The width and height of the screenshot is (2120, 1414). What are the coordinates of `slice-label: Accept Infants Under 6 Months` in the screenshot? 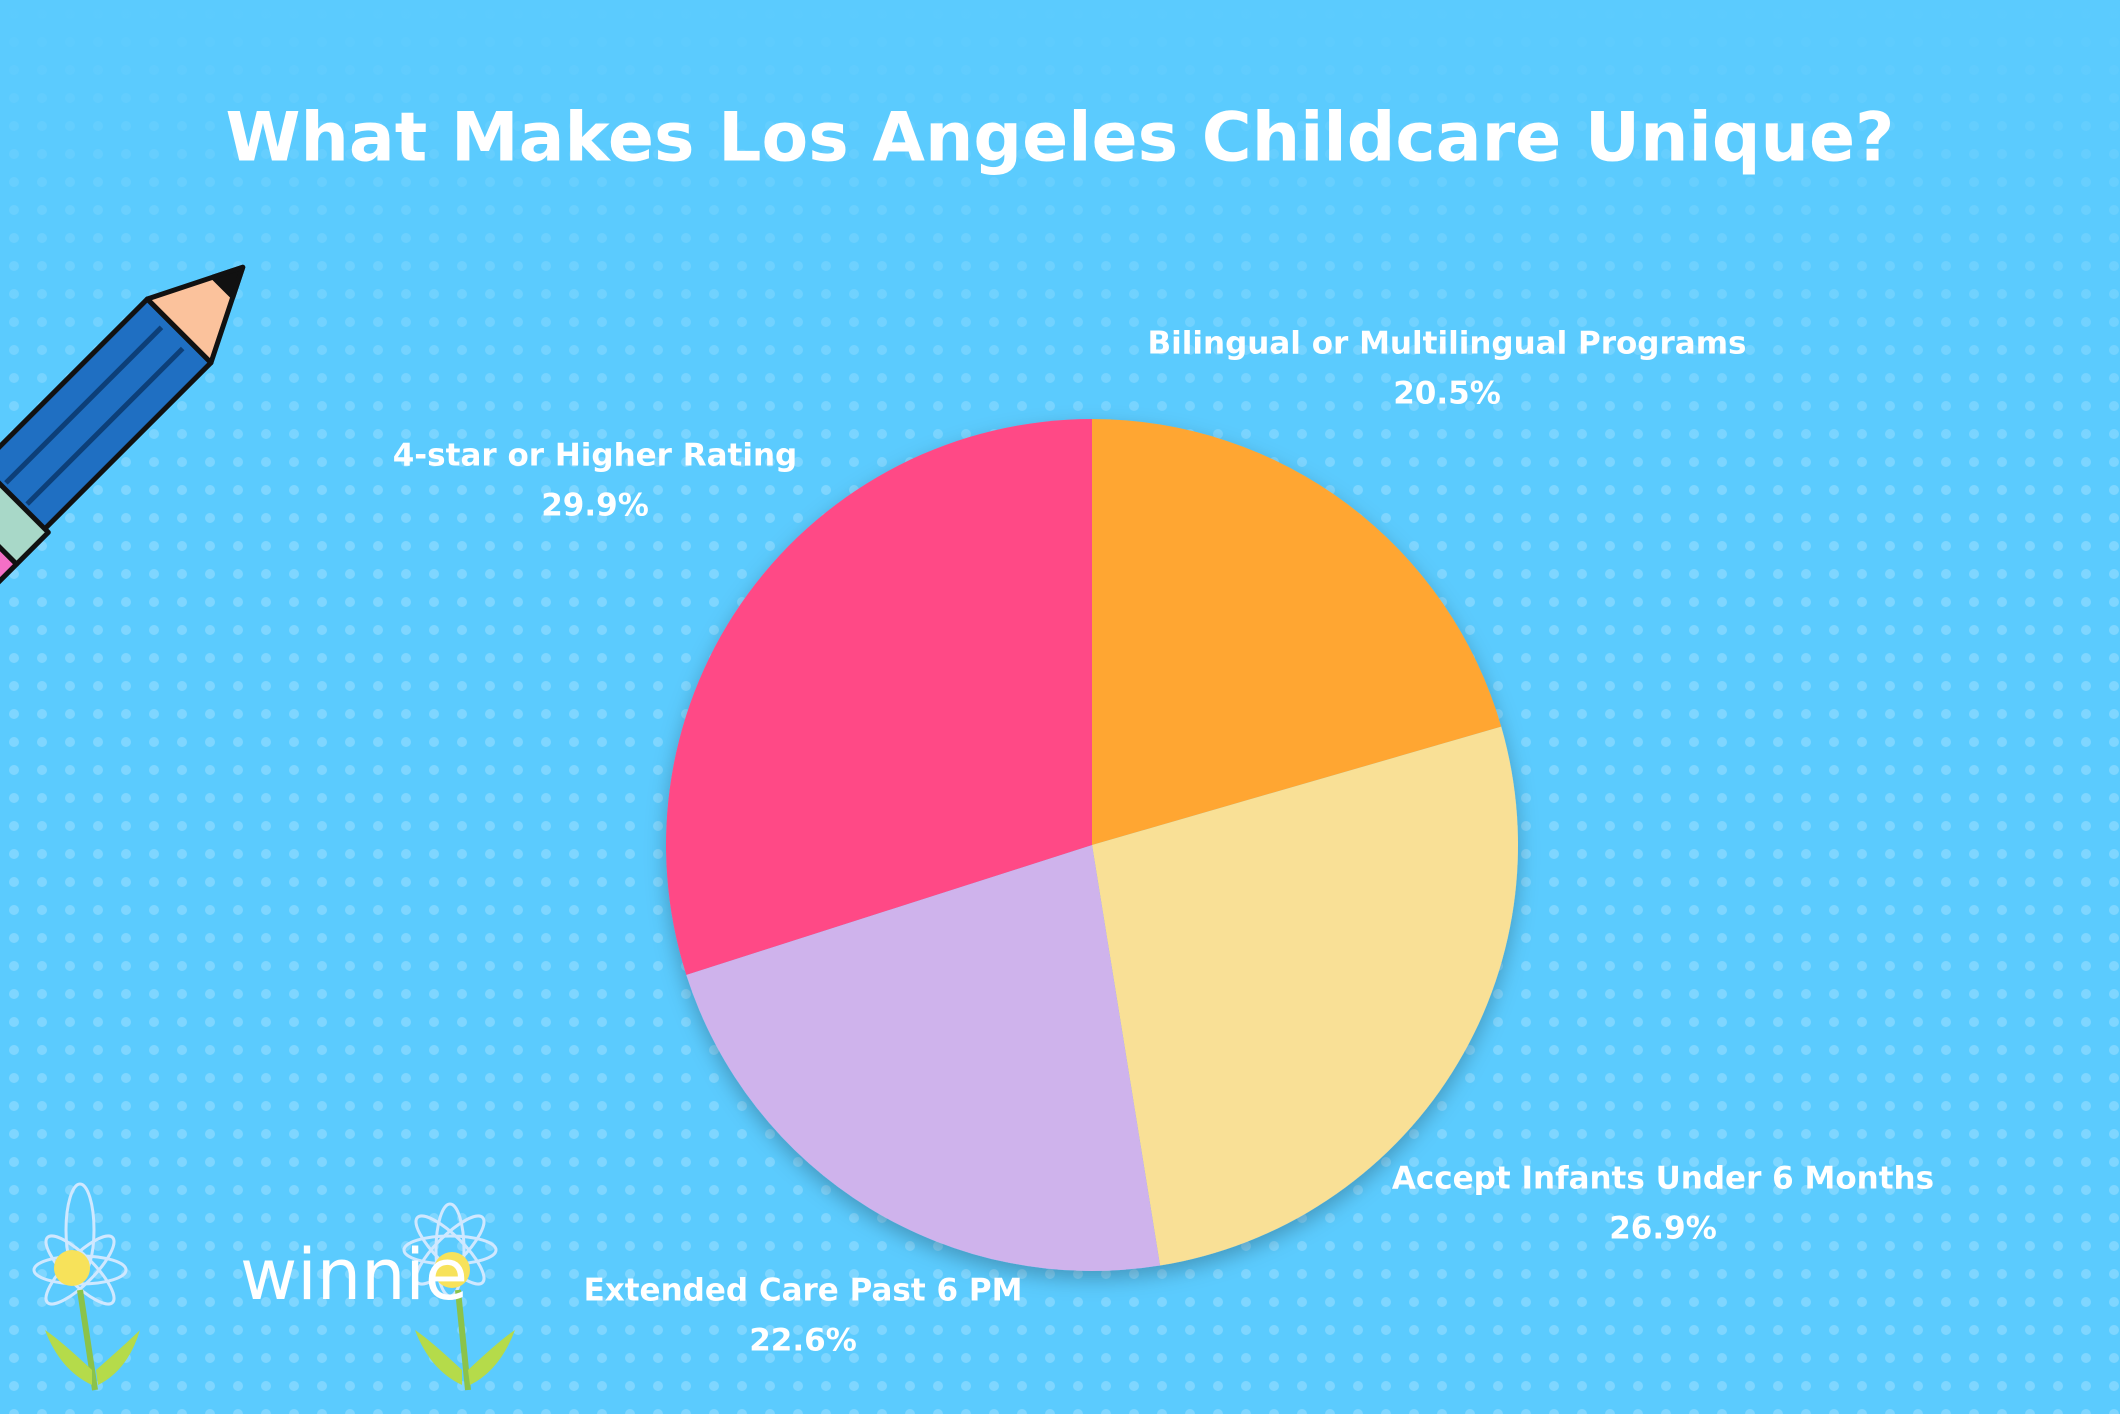 It's located at (1663, 1179).